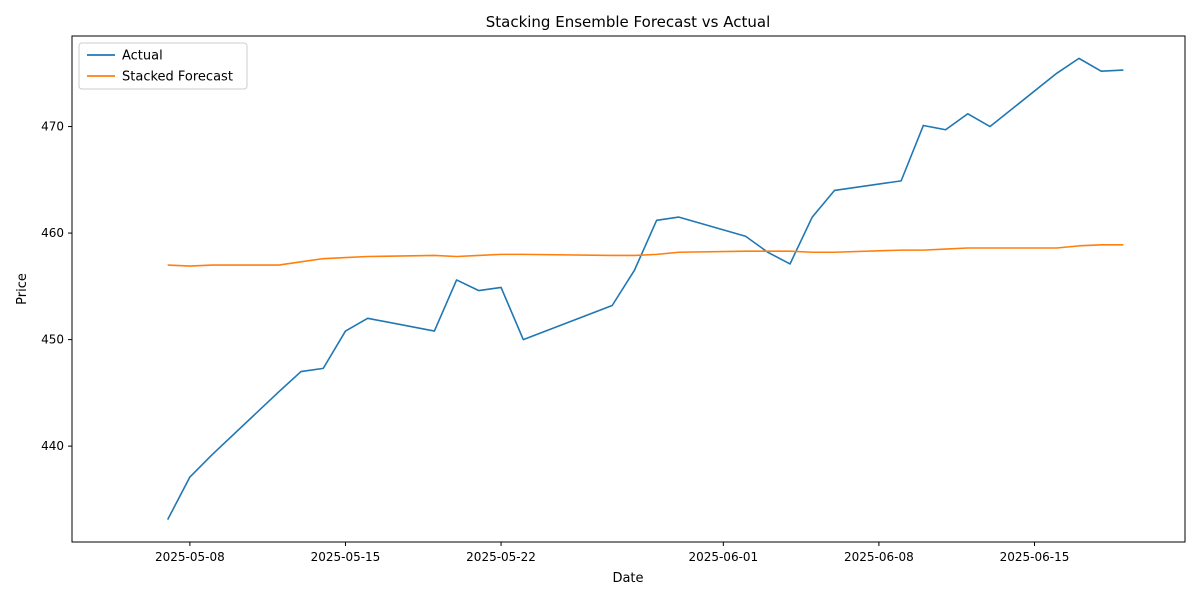 The width and height of the screenshot is (1200, 600). Describe the element at coordinates (723, 557) in the screenshot. I see `x-tick-label: 2025-06-01` at that location.